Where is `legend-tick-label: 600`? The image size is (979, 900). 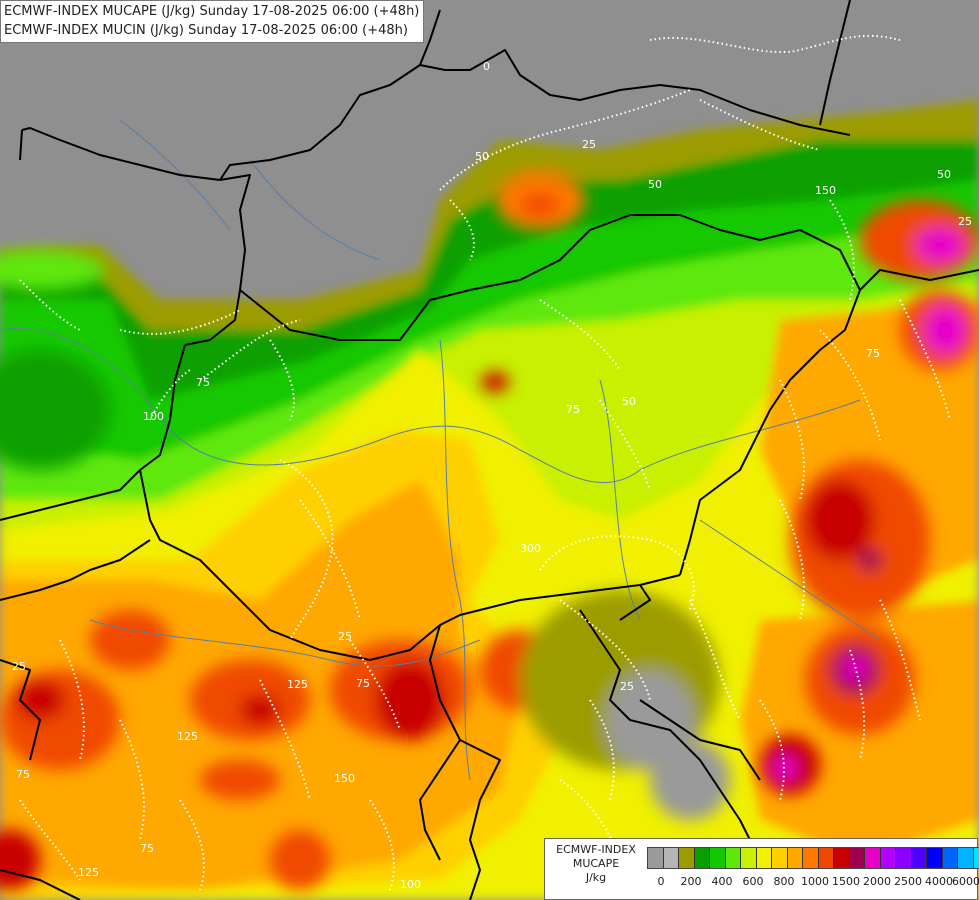 legend-tick-label: 600 is located at coordinates (753, 881).